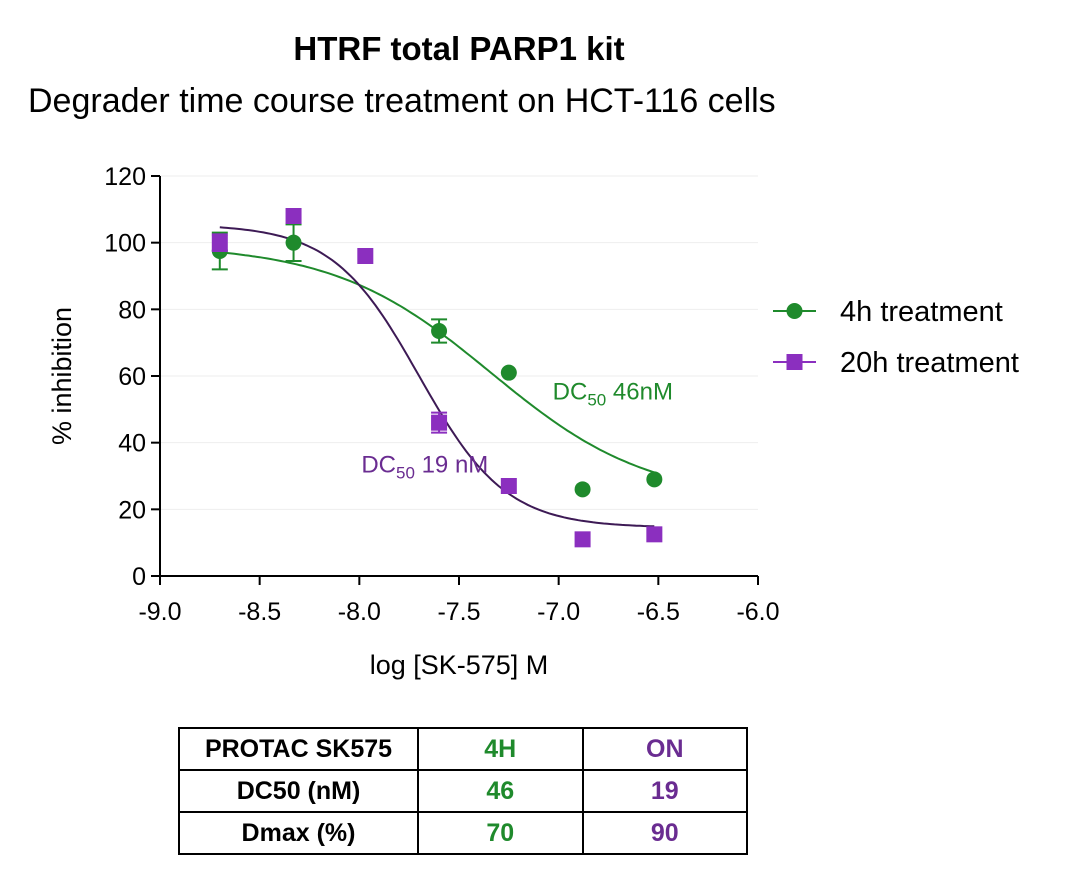  Describe the element at coordinates (794, 311) in the screenshot. I see `legend-marker-circle` at that location.